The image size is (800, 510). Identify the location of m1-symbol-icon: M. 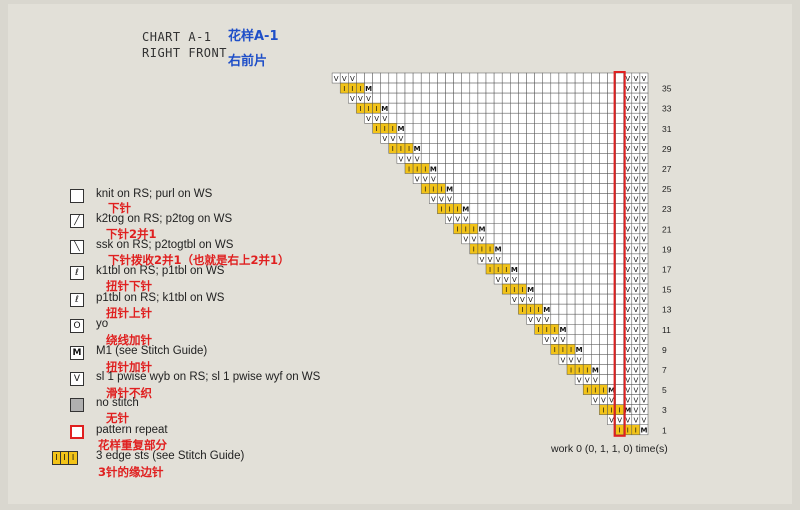
(77, 353).